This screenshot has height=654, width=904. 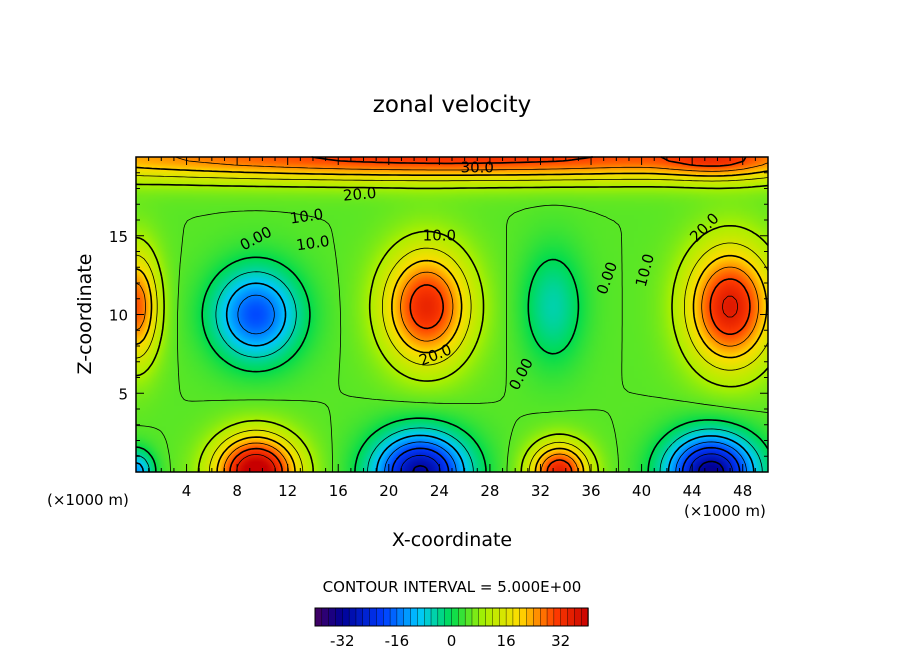 What do you see at coordinates (452, 641) in the screenshot?
I see `colorbar-tick-label: 0` at bounding box center [452, 641].